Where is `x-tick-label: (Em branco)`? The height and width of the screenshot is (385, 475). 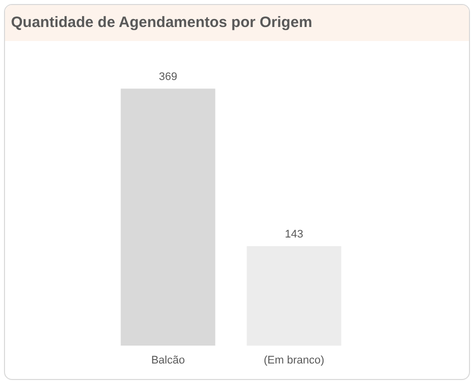
x-tick-label: (Em branco) is located at coordinates (294, 360).